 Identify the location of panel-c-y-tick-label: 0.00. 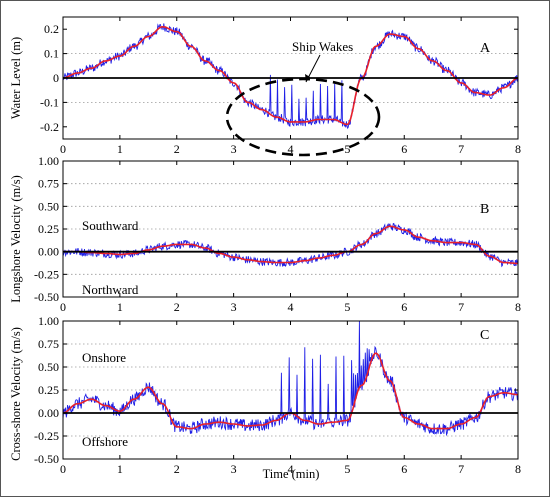
(48, 413).